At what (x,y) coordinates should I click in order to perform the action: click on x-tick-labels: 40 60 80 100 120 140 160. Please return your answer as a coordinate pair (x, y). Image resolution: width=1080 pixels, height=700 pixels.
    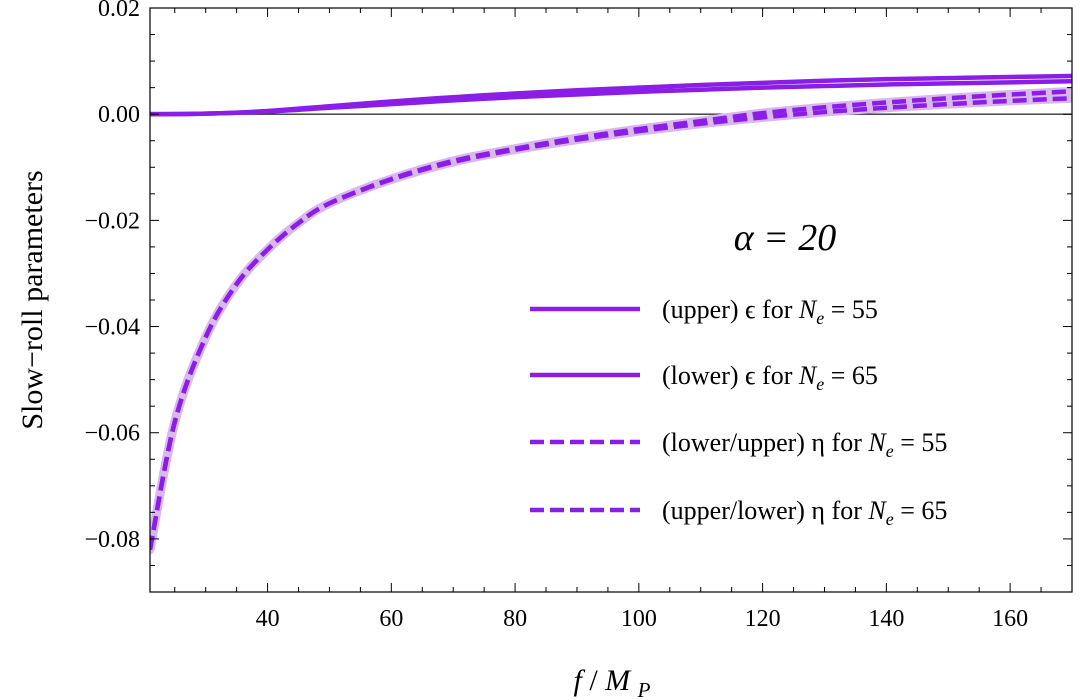
    Looking at the image, I should click on (642, 619).